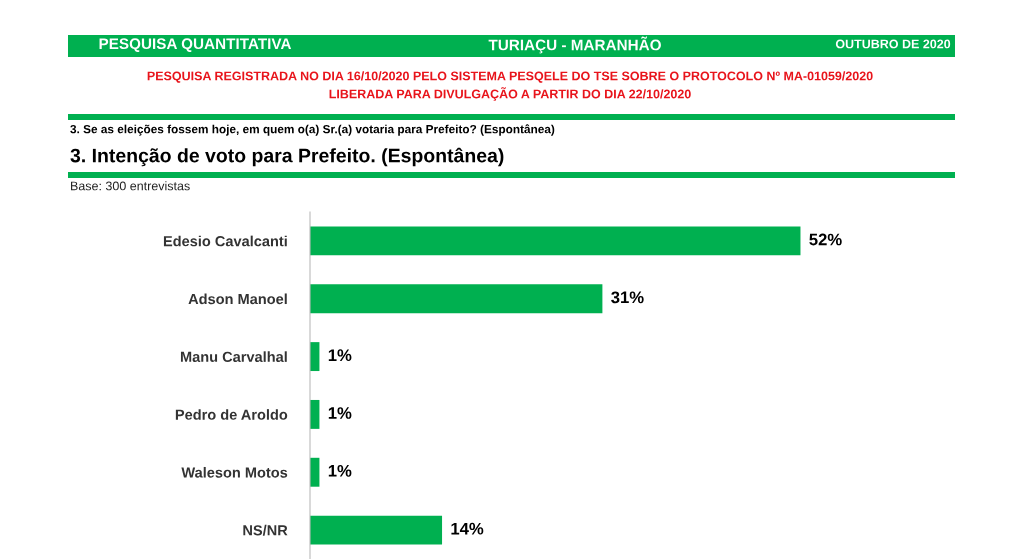  I want to click on y-tick-label: Edesio Cavalcanti, so click(225, 241).